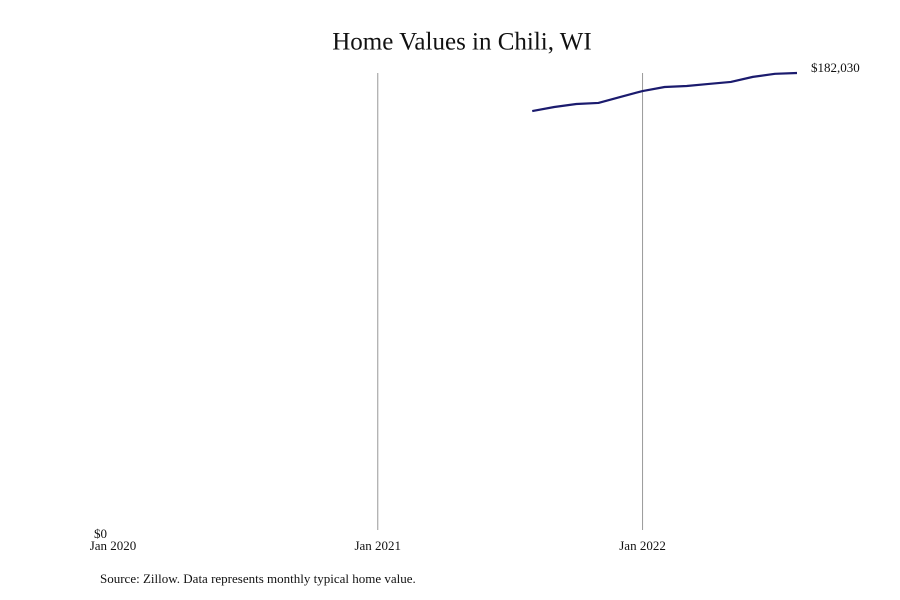 This screenshot has height=600, width=900. What do you see at coordinates (665, 92) in the screenshot?
I see `line` at bounding box center [665, 92].